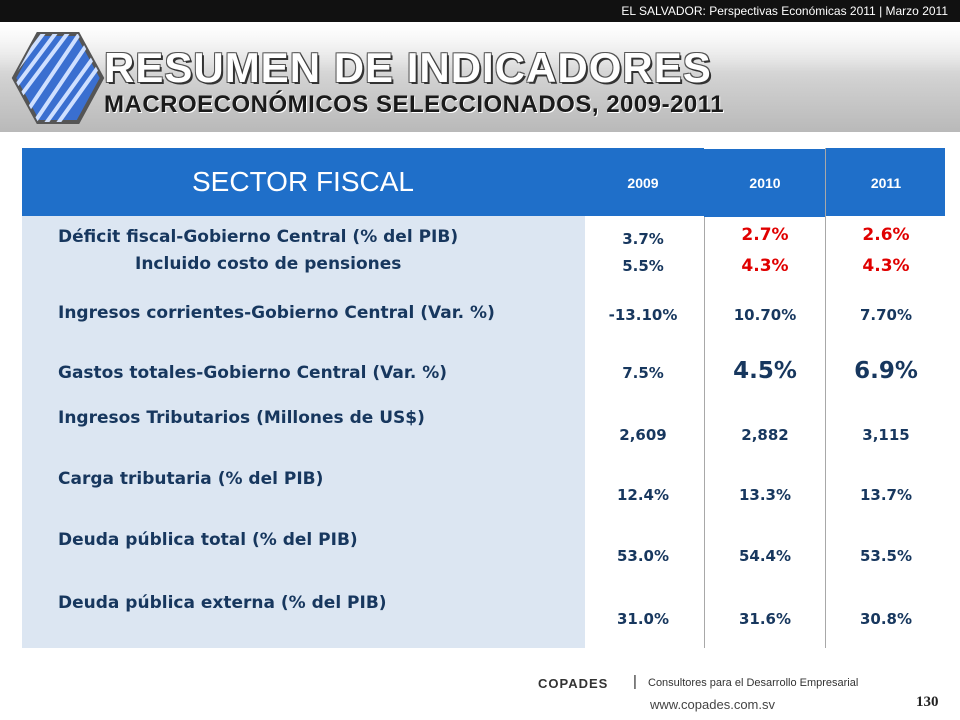 This screenshot has width=960, height=720. I want to click on cell-deuda-total-2010: 54.4%, so click(765, 556).